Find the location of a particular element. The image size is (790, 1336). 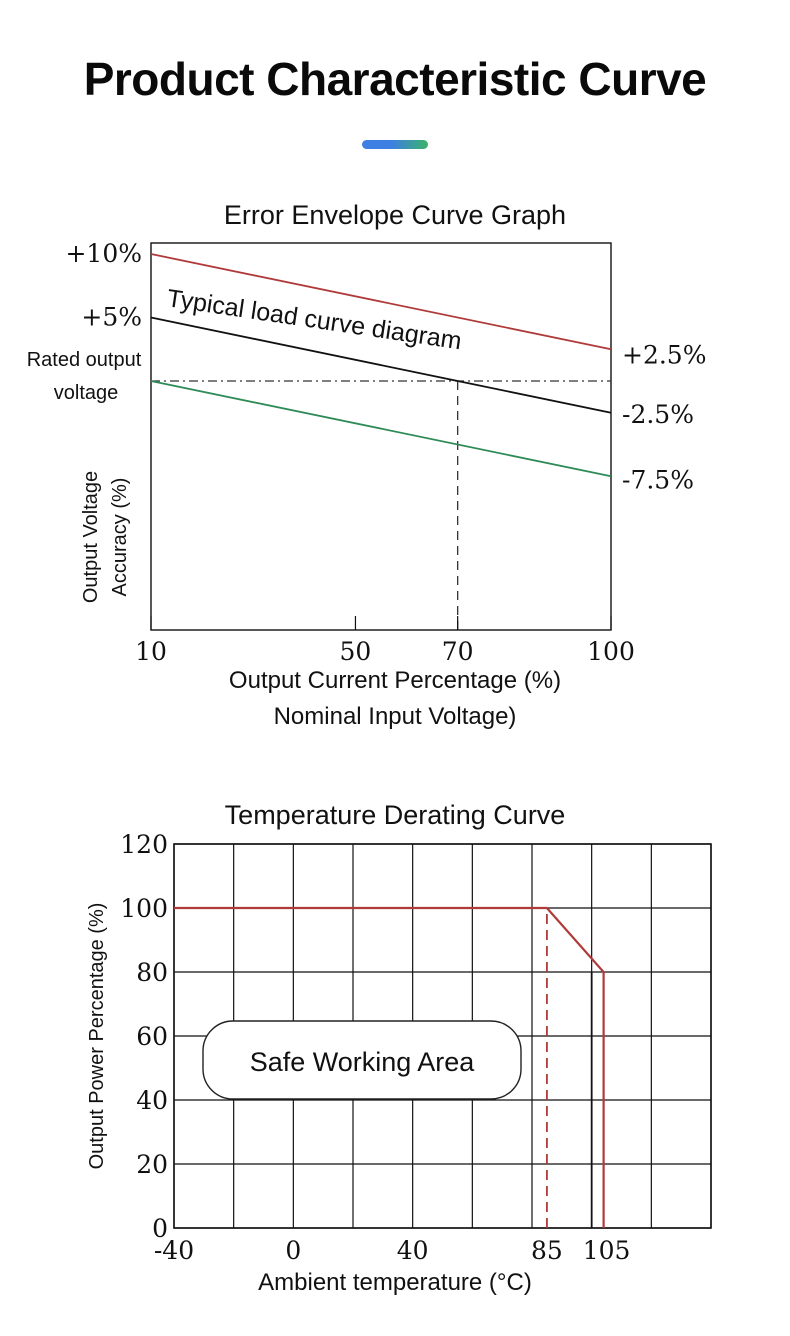

derating-x-tick-label: 85 is located at coordinates (547, 1250).